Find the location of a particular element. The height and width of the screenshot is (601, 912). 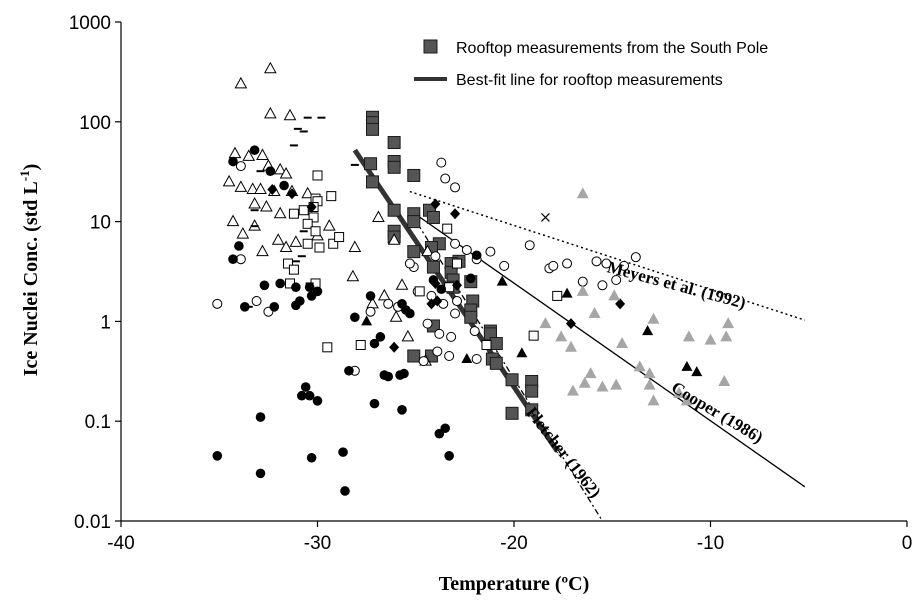

y-tick-label: 1000 is located at coordinates (90, 23).